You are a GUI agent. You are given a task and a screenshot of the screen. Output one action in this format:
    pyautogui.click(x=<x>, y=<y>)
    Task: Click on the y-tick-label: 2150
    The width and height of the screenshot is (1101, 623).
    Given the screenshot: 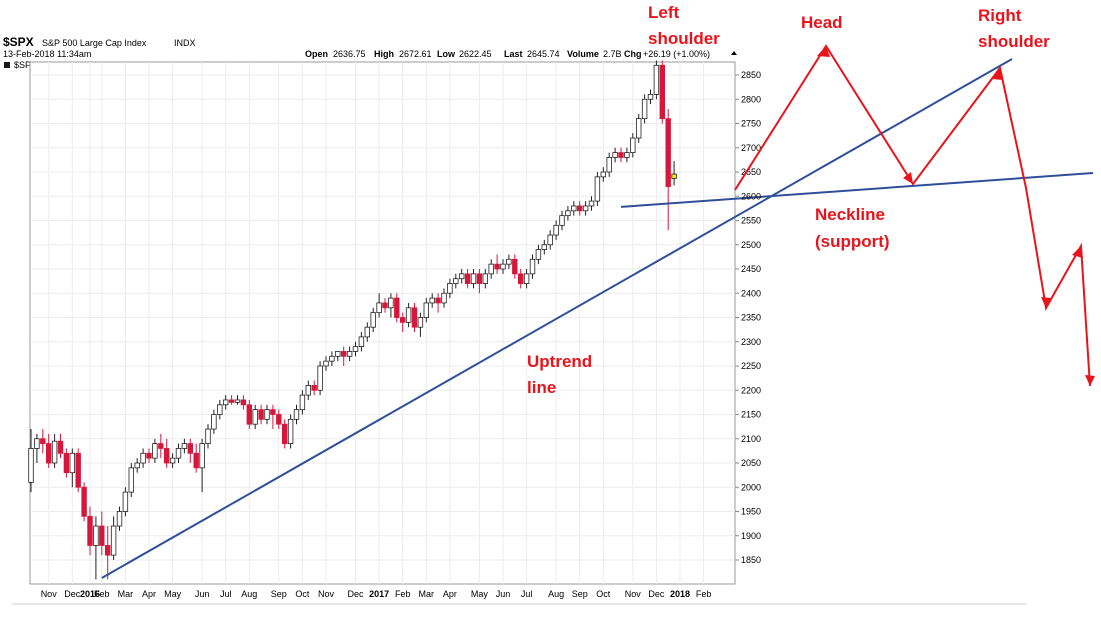 What is the action you would take?
    pyautogui.click(x=751, y=415)
    